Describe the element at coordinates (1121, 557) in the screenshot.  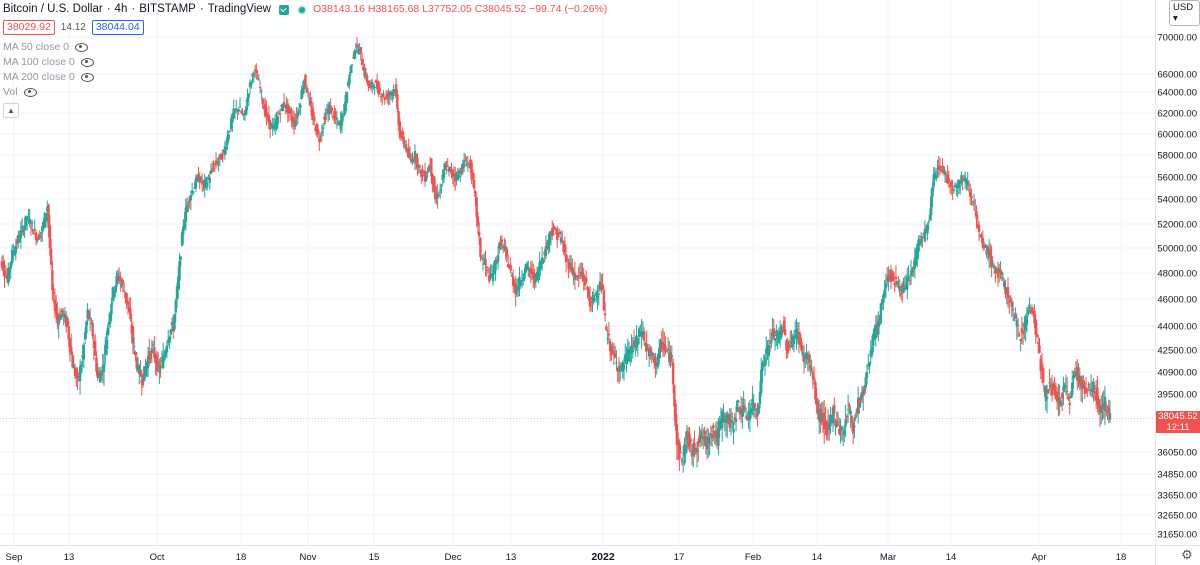
I see `x-tick-label: 18` at that location.